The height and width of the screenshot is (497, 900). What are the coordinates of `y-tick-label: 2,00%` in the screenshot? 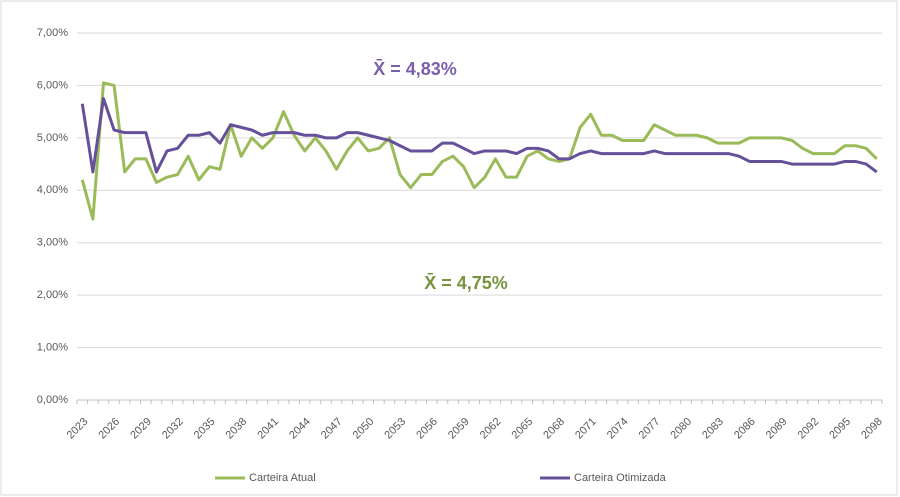 It's located at (52, 295).